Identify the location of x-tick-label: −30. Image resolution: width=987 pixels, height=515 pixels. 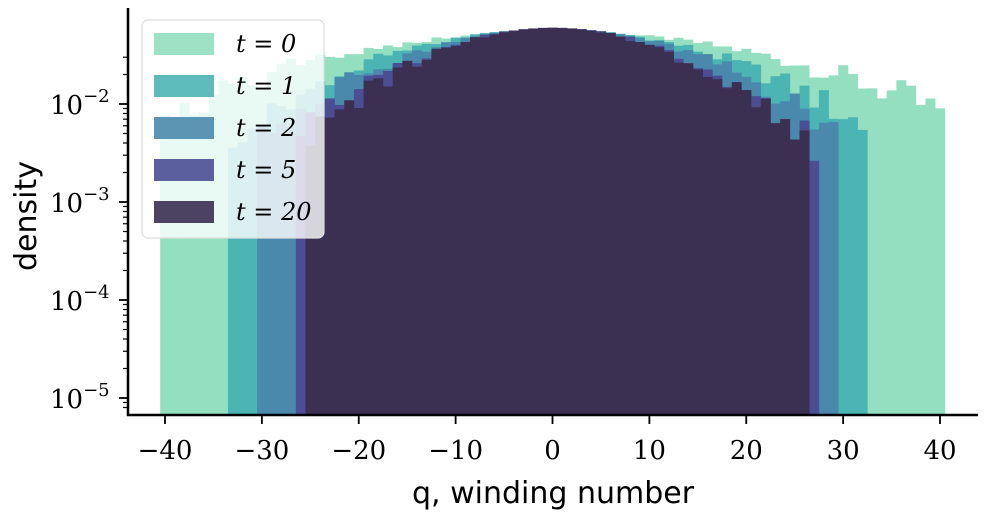
(261, 451).